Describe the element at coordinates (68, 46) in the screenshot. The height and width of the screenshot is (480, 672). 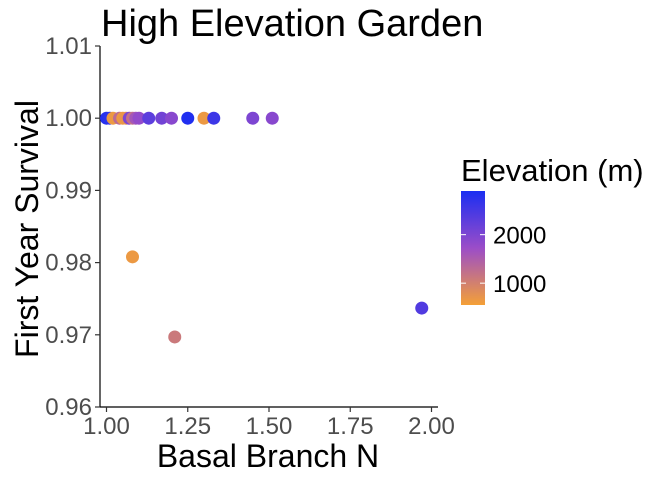
I see `y-tick-label: 1.01` at that location.